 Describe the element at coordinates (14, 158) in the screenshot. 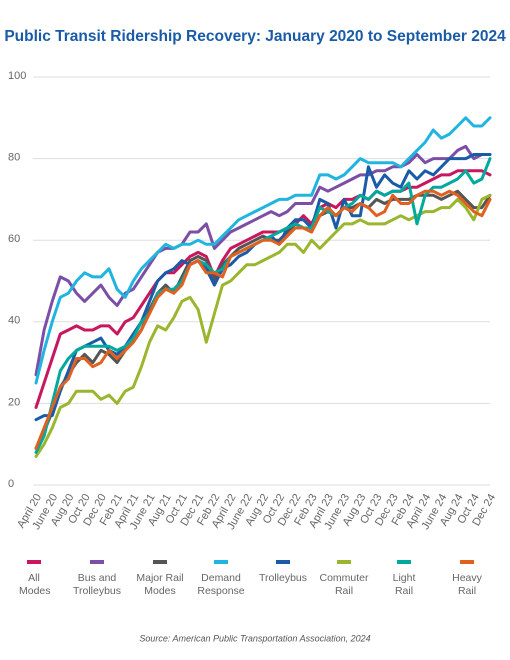

I see `y-tick-label: 80` at that location.